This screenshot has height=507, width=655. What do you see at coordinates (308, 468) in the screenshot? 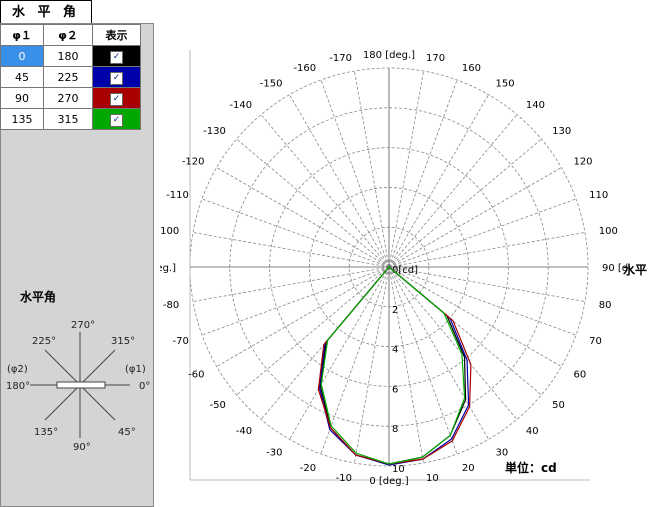
I see `angle-tick-label: -20` at bounding box center [308, 468].